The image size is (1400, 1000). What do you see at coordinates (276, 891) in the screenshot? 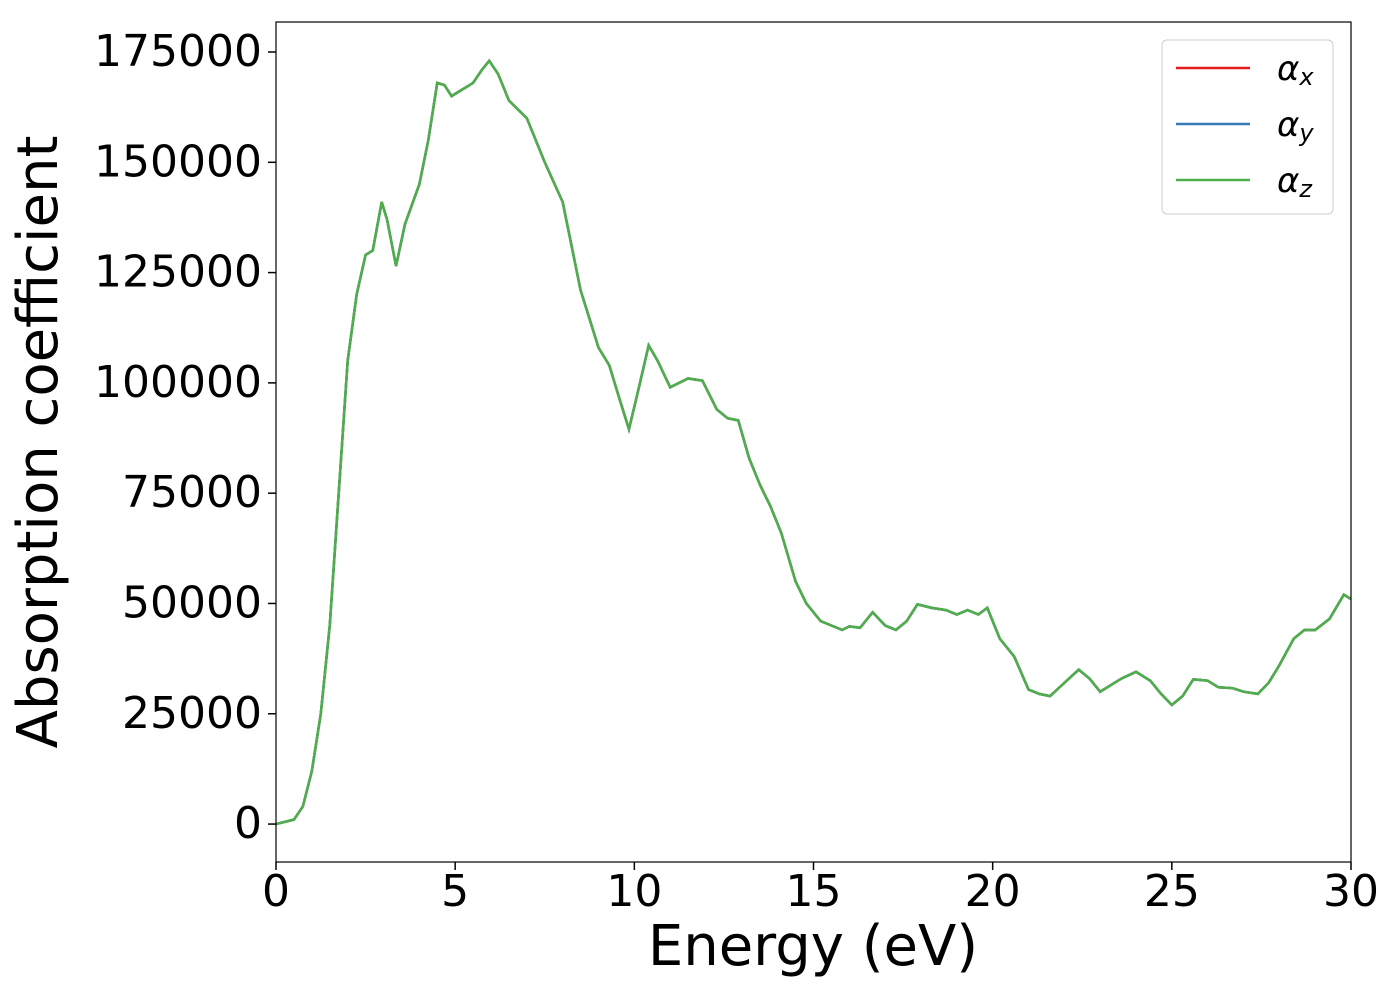
I see `x-tick-label: 0` at bounding box center [276, 891].